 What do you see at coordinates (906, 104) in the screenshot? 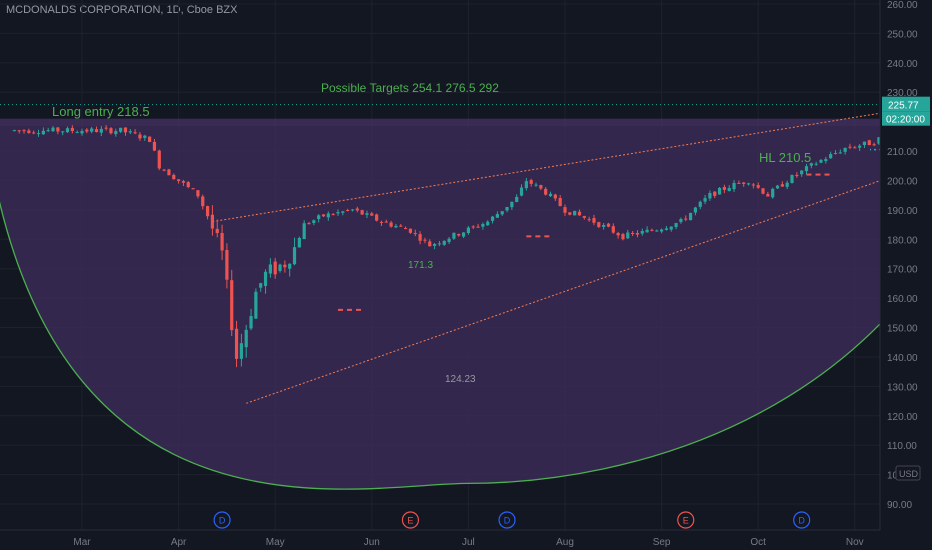
I see `last-price-tag` at bounding box center [906, 104].